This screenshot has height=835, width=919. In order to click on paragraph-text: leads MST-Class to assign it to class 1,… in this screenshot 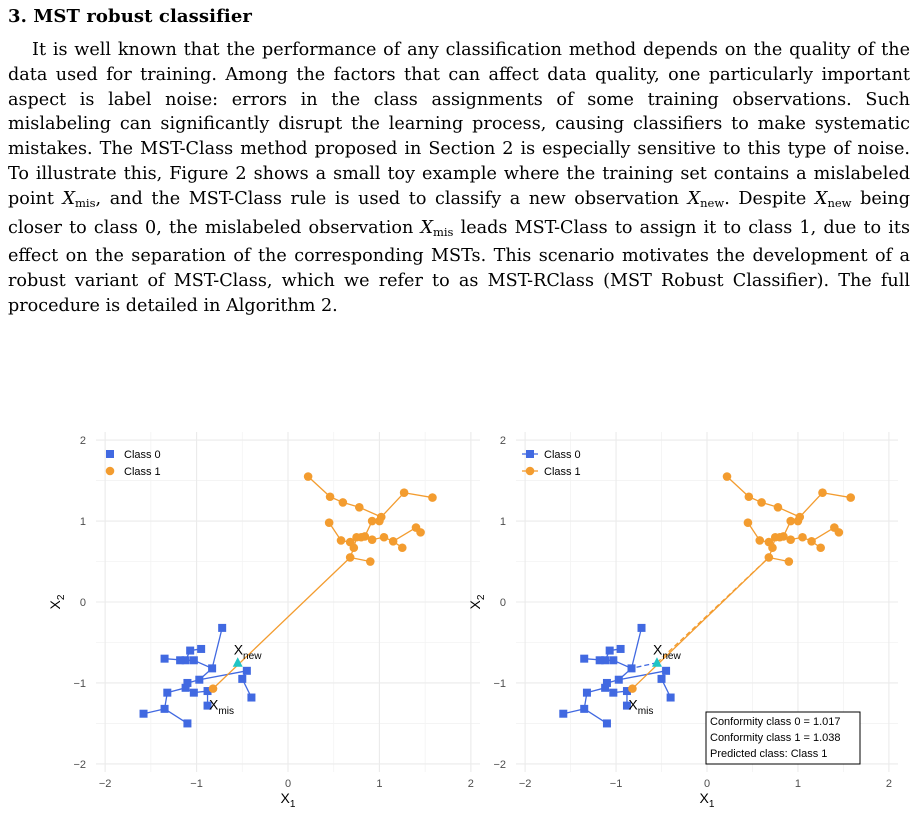, I will do `click(459, 266)`.